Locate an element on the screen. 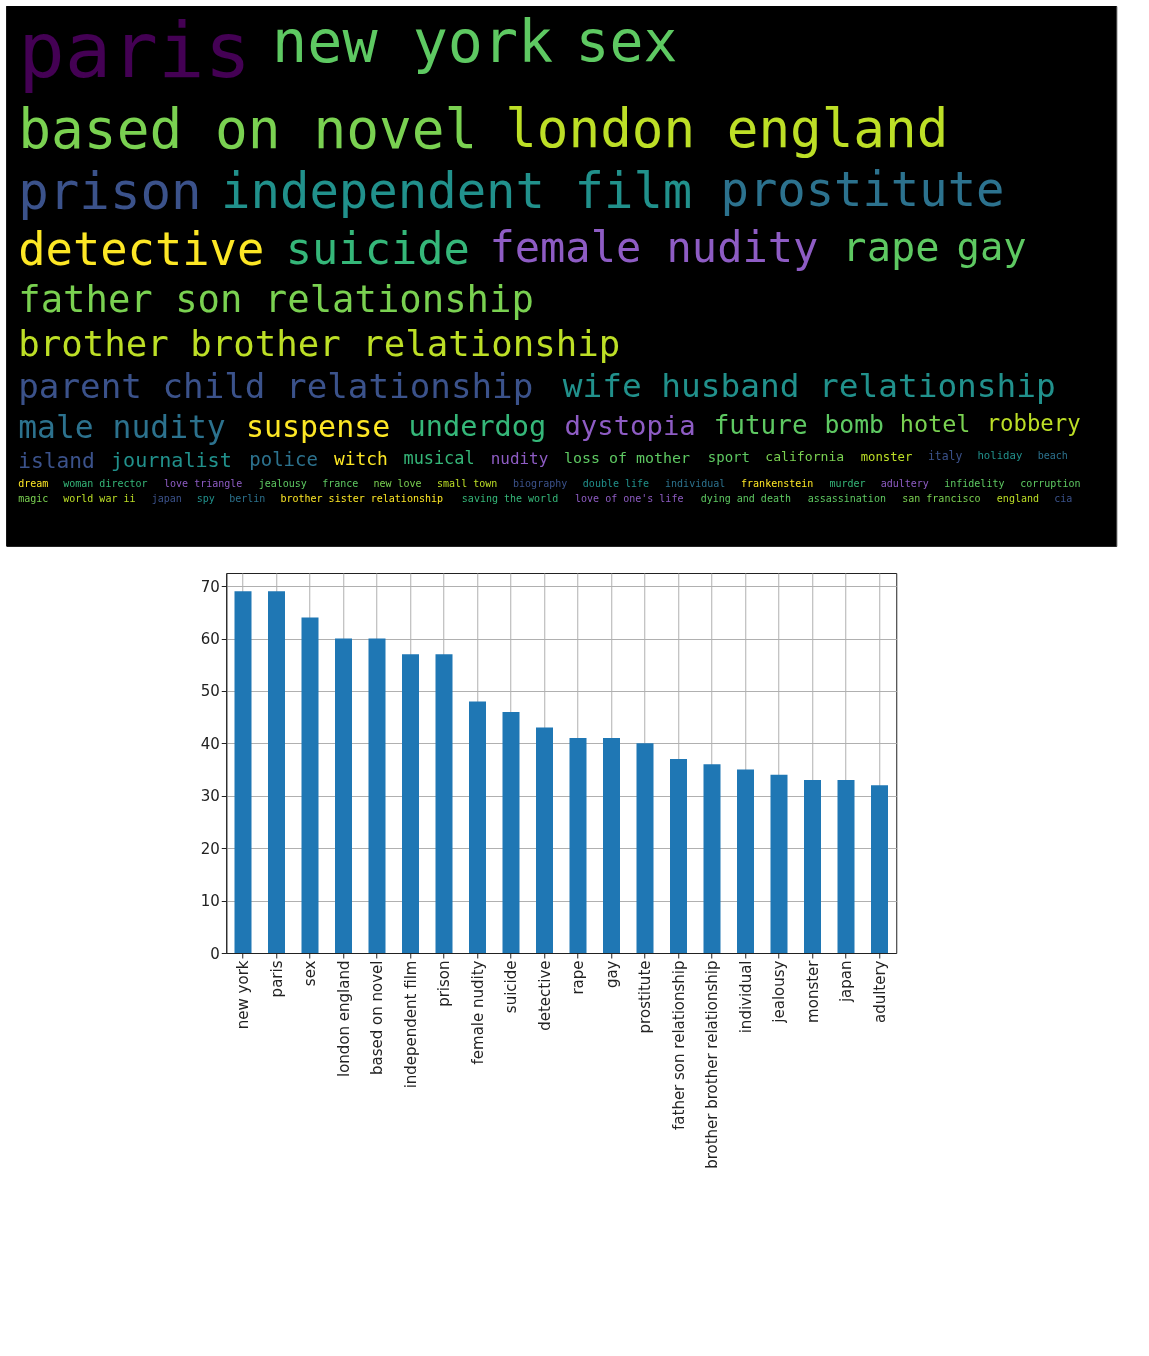  y-tick-label: 60 is located at coordinates (210, 639).